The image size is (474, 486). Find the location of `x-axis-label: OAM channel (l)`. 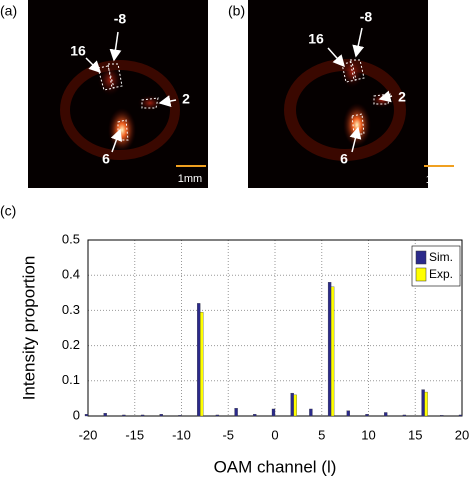

x-axis-label: OAM channel (l) is located at coordinates (275, 466).